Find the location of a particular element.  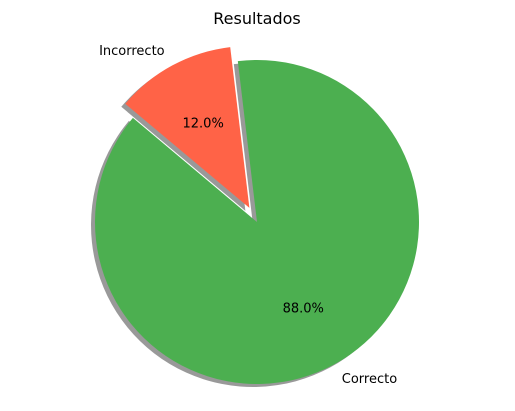

slice-incorrecto is located at coordinates (187, 127).